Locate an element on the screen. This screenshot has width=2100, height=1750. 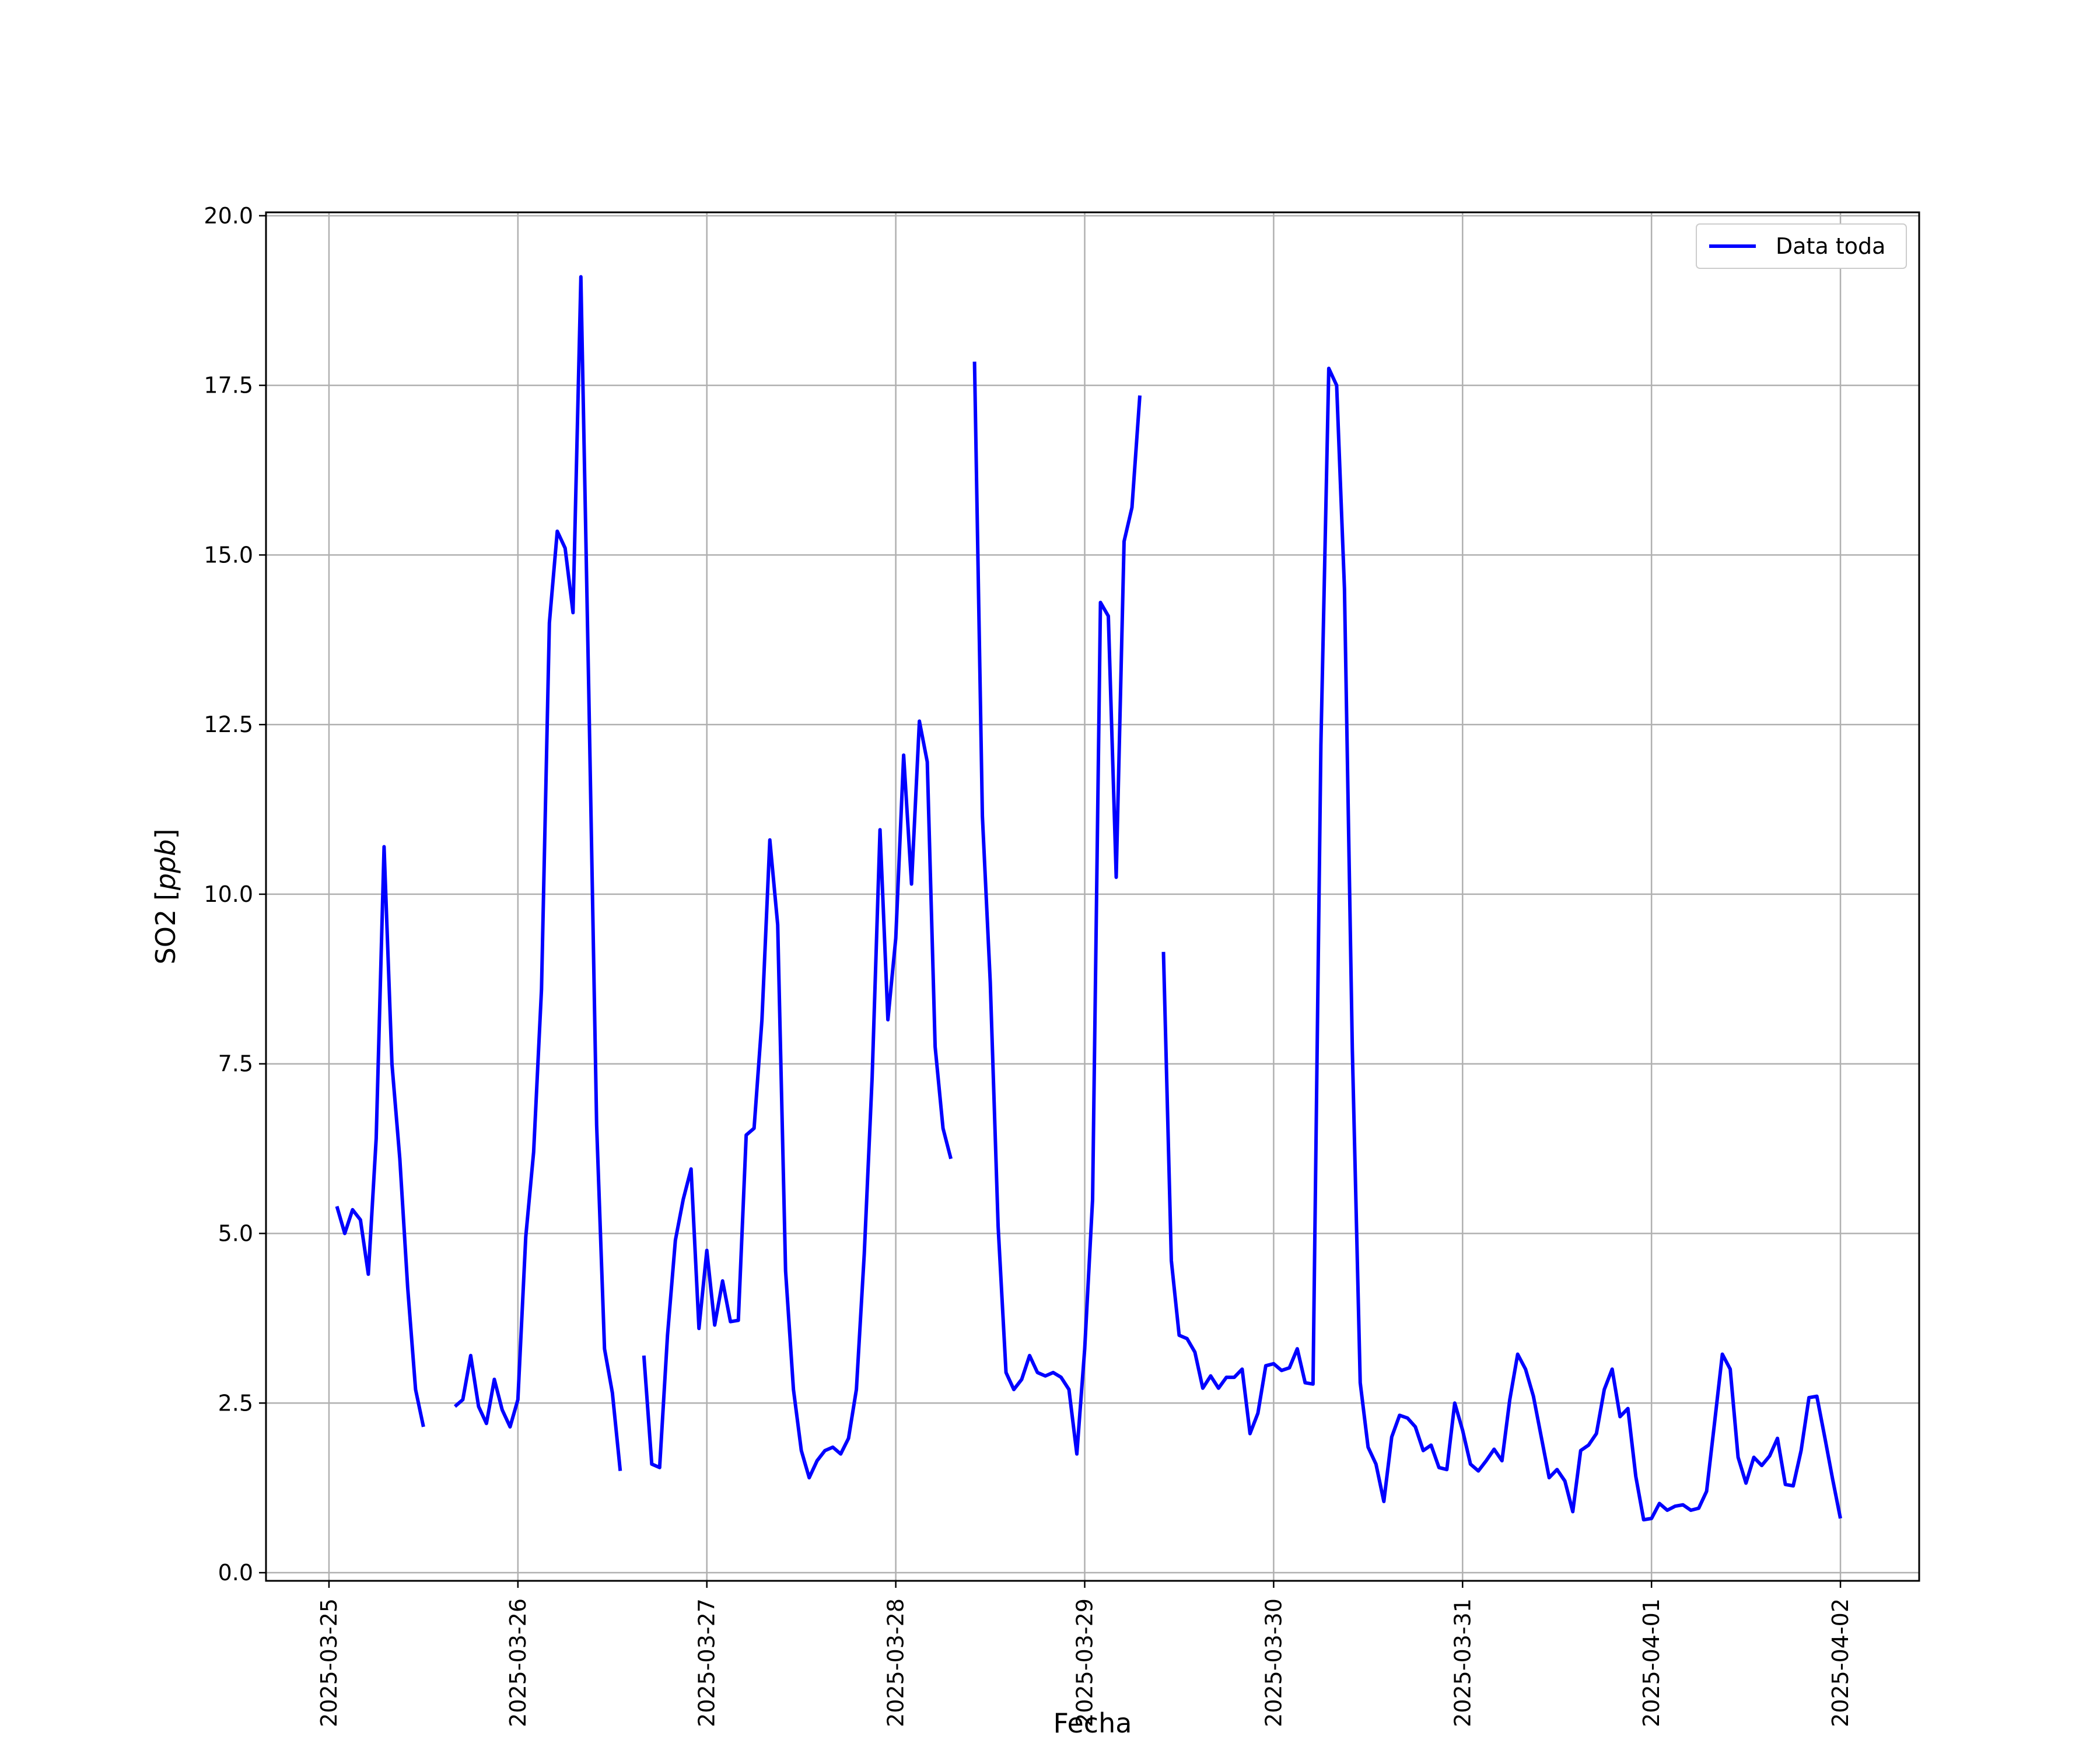
x-tick-label: 2025-03-30 is located at coordinates (1273, 1662).